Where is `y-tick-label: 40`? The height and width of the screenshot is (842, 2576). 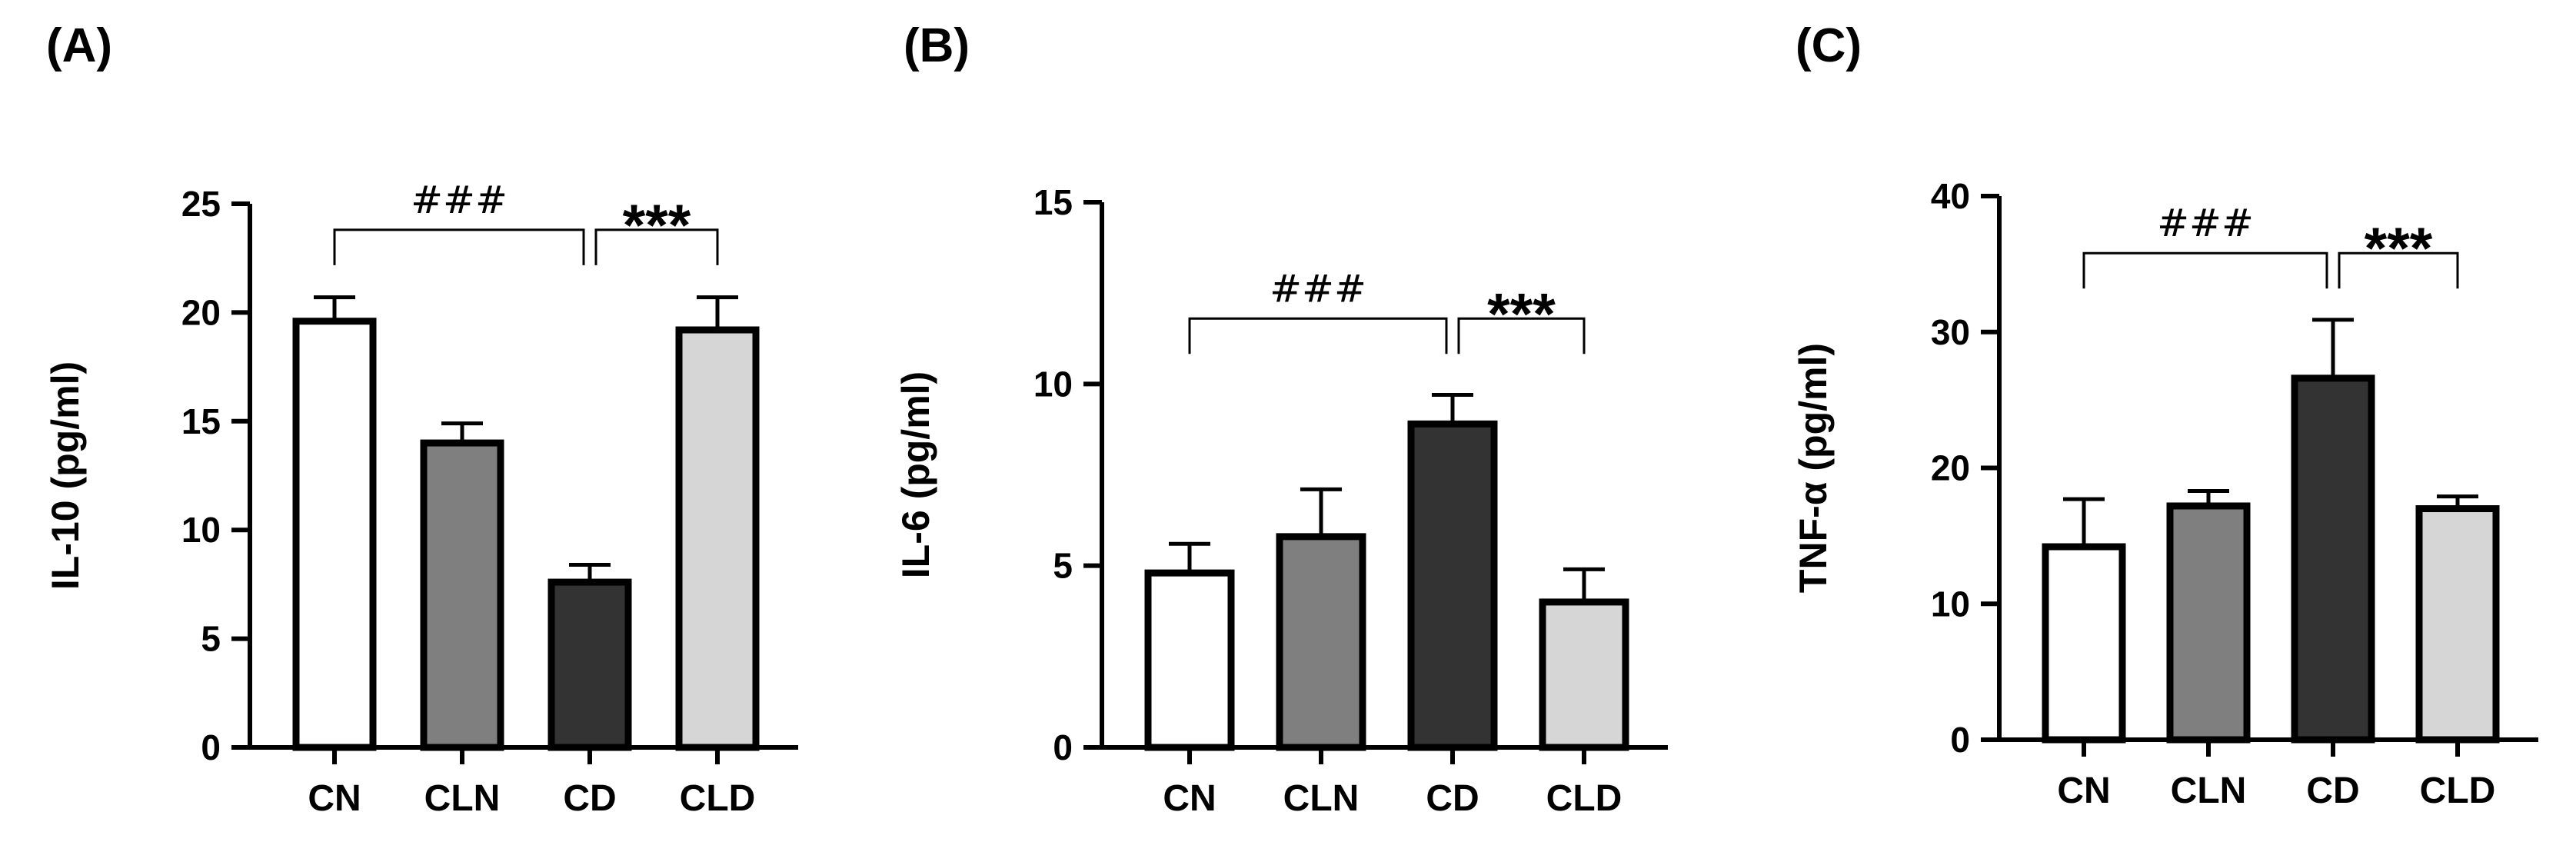
y-tick-label: 40 is located at coordinates (1950, 196).